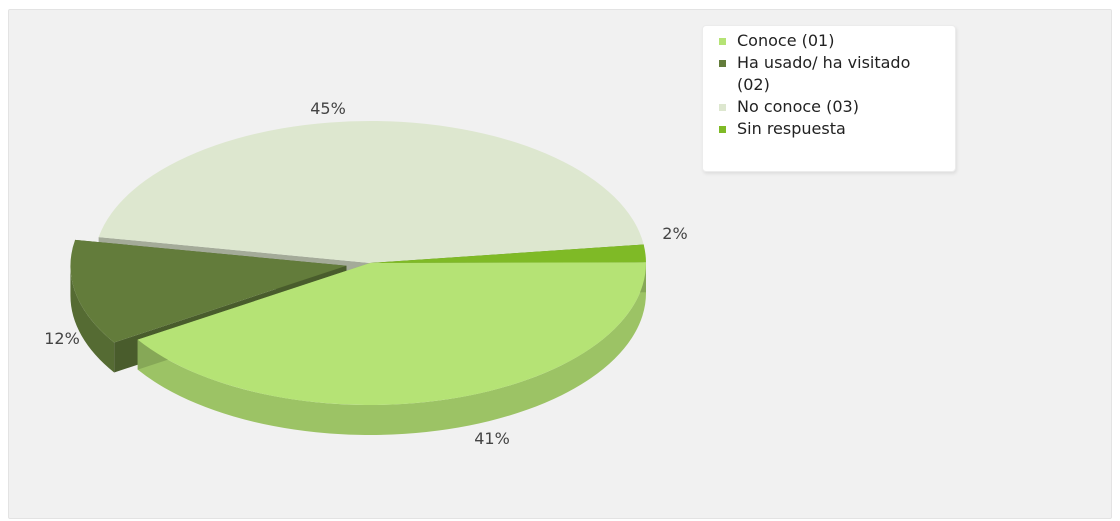  I want to click on legend-item: Conoce (01), so click(829, 41).